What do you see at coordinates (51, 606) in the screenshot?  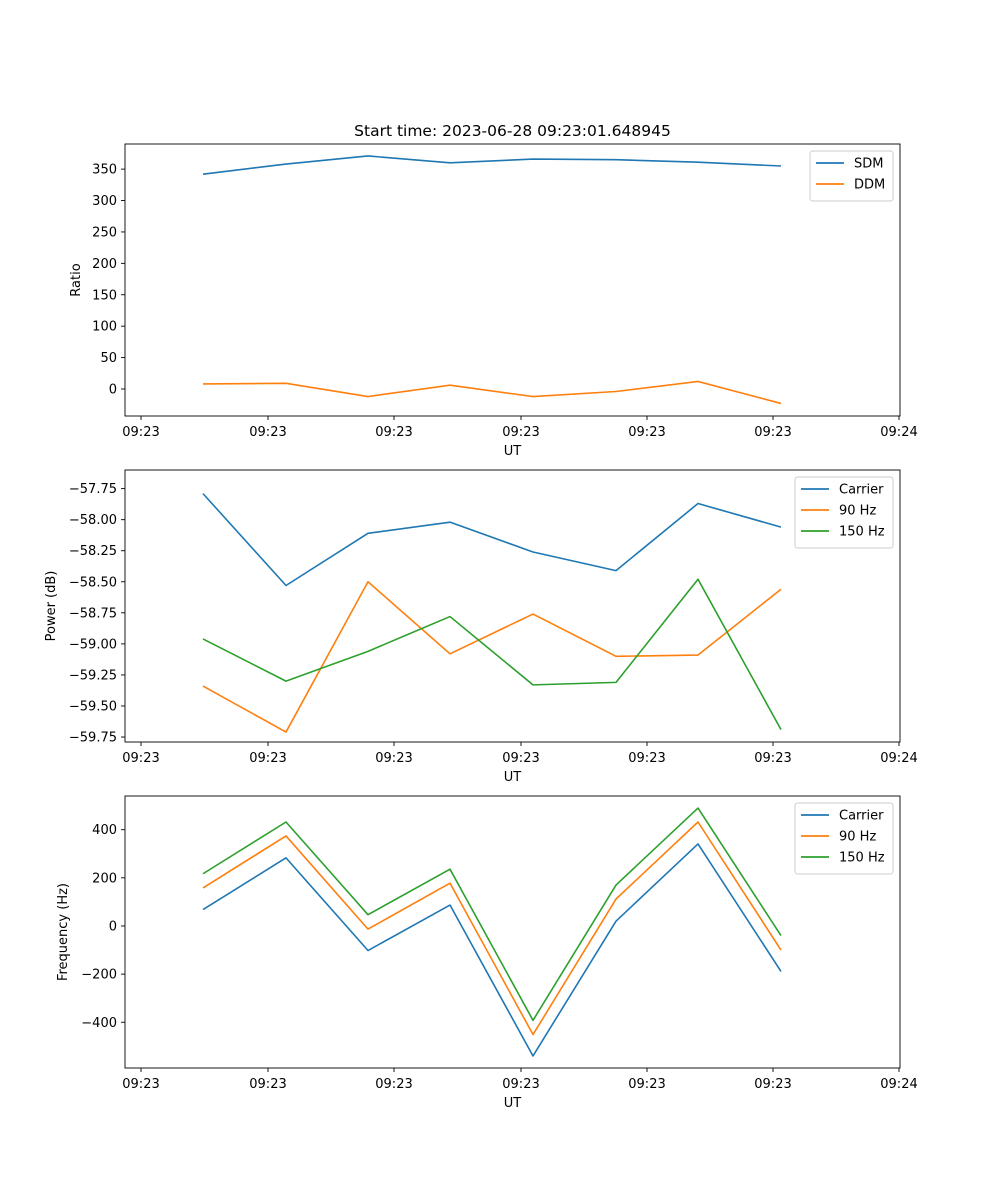 I see `y-axis-label: Power (dB)` at bounding box center [51, 606].